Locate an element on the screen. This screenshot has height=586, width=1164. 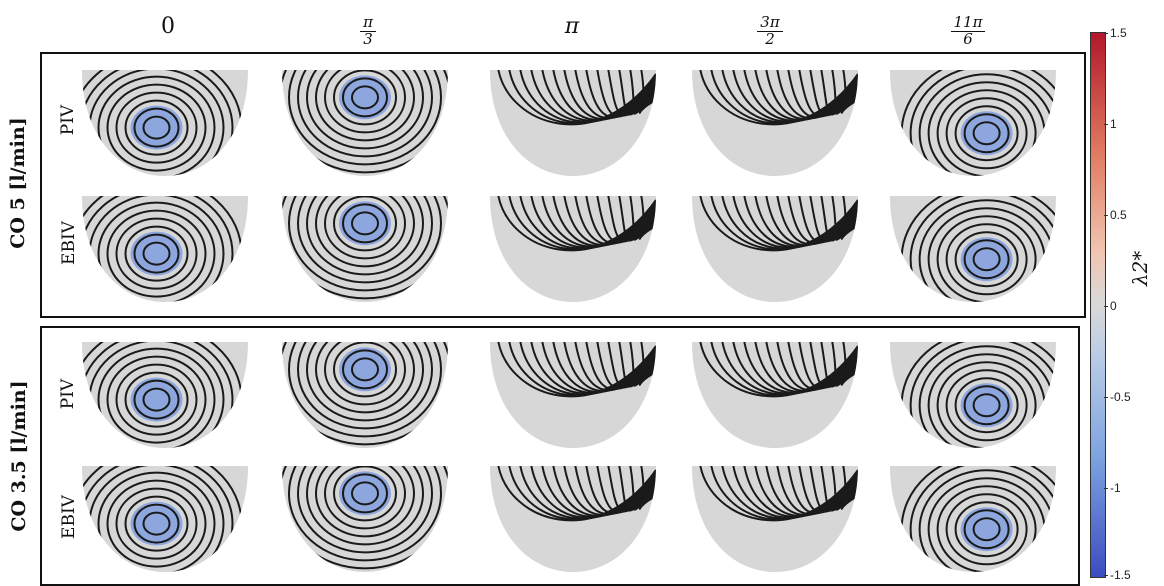
group-label-co3-5: CO 3.5 [l/min] is located at coordinates (19, 456).